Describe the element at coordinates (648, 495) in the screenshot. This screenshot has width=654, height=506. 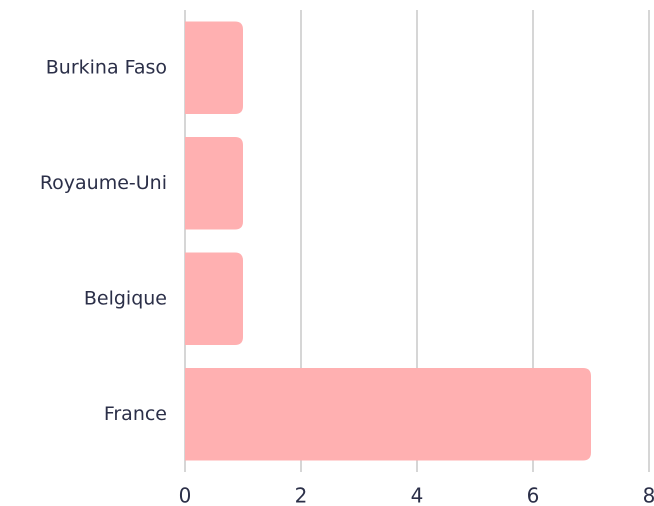
I see `x-tick-label: 8` at that location.